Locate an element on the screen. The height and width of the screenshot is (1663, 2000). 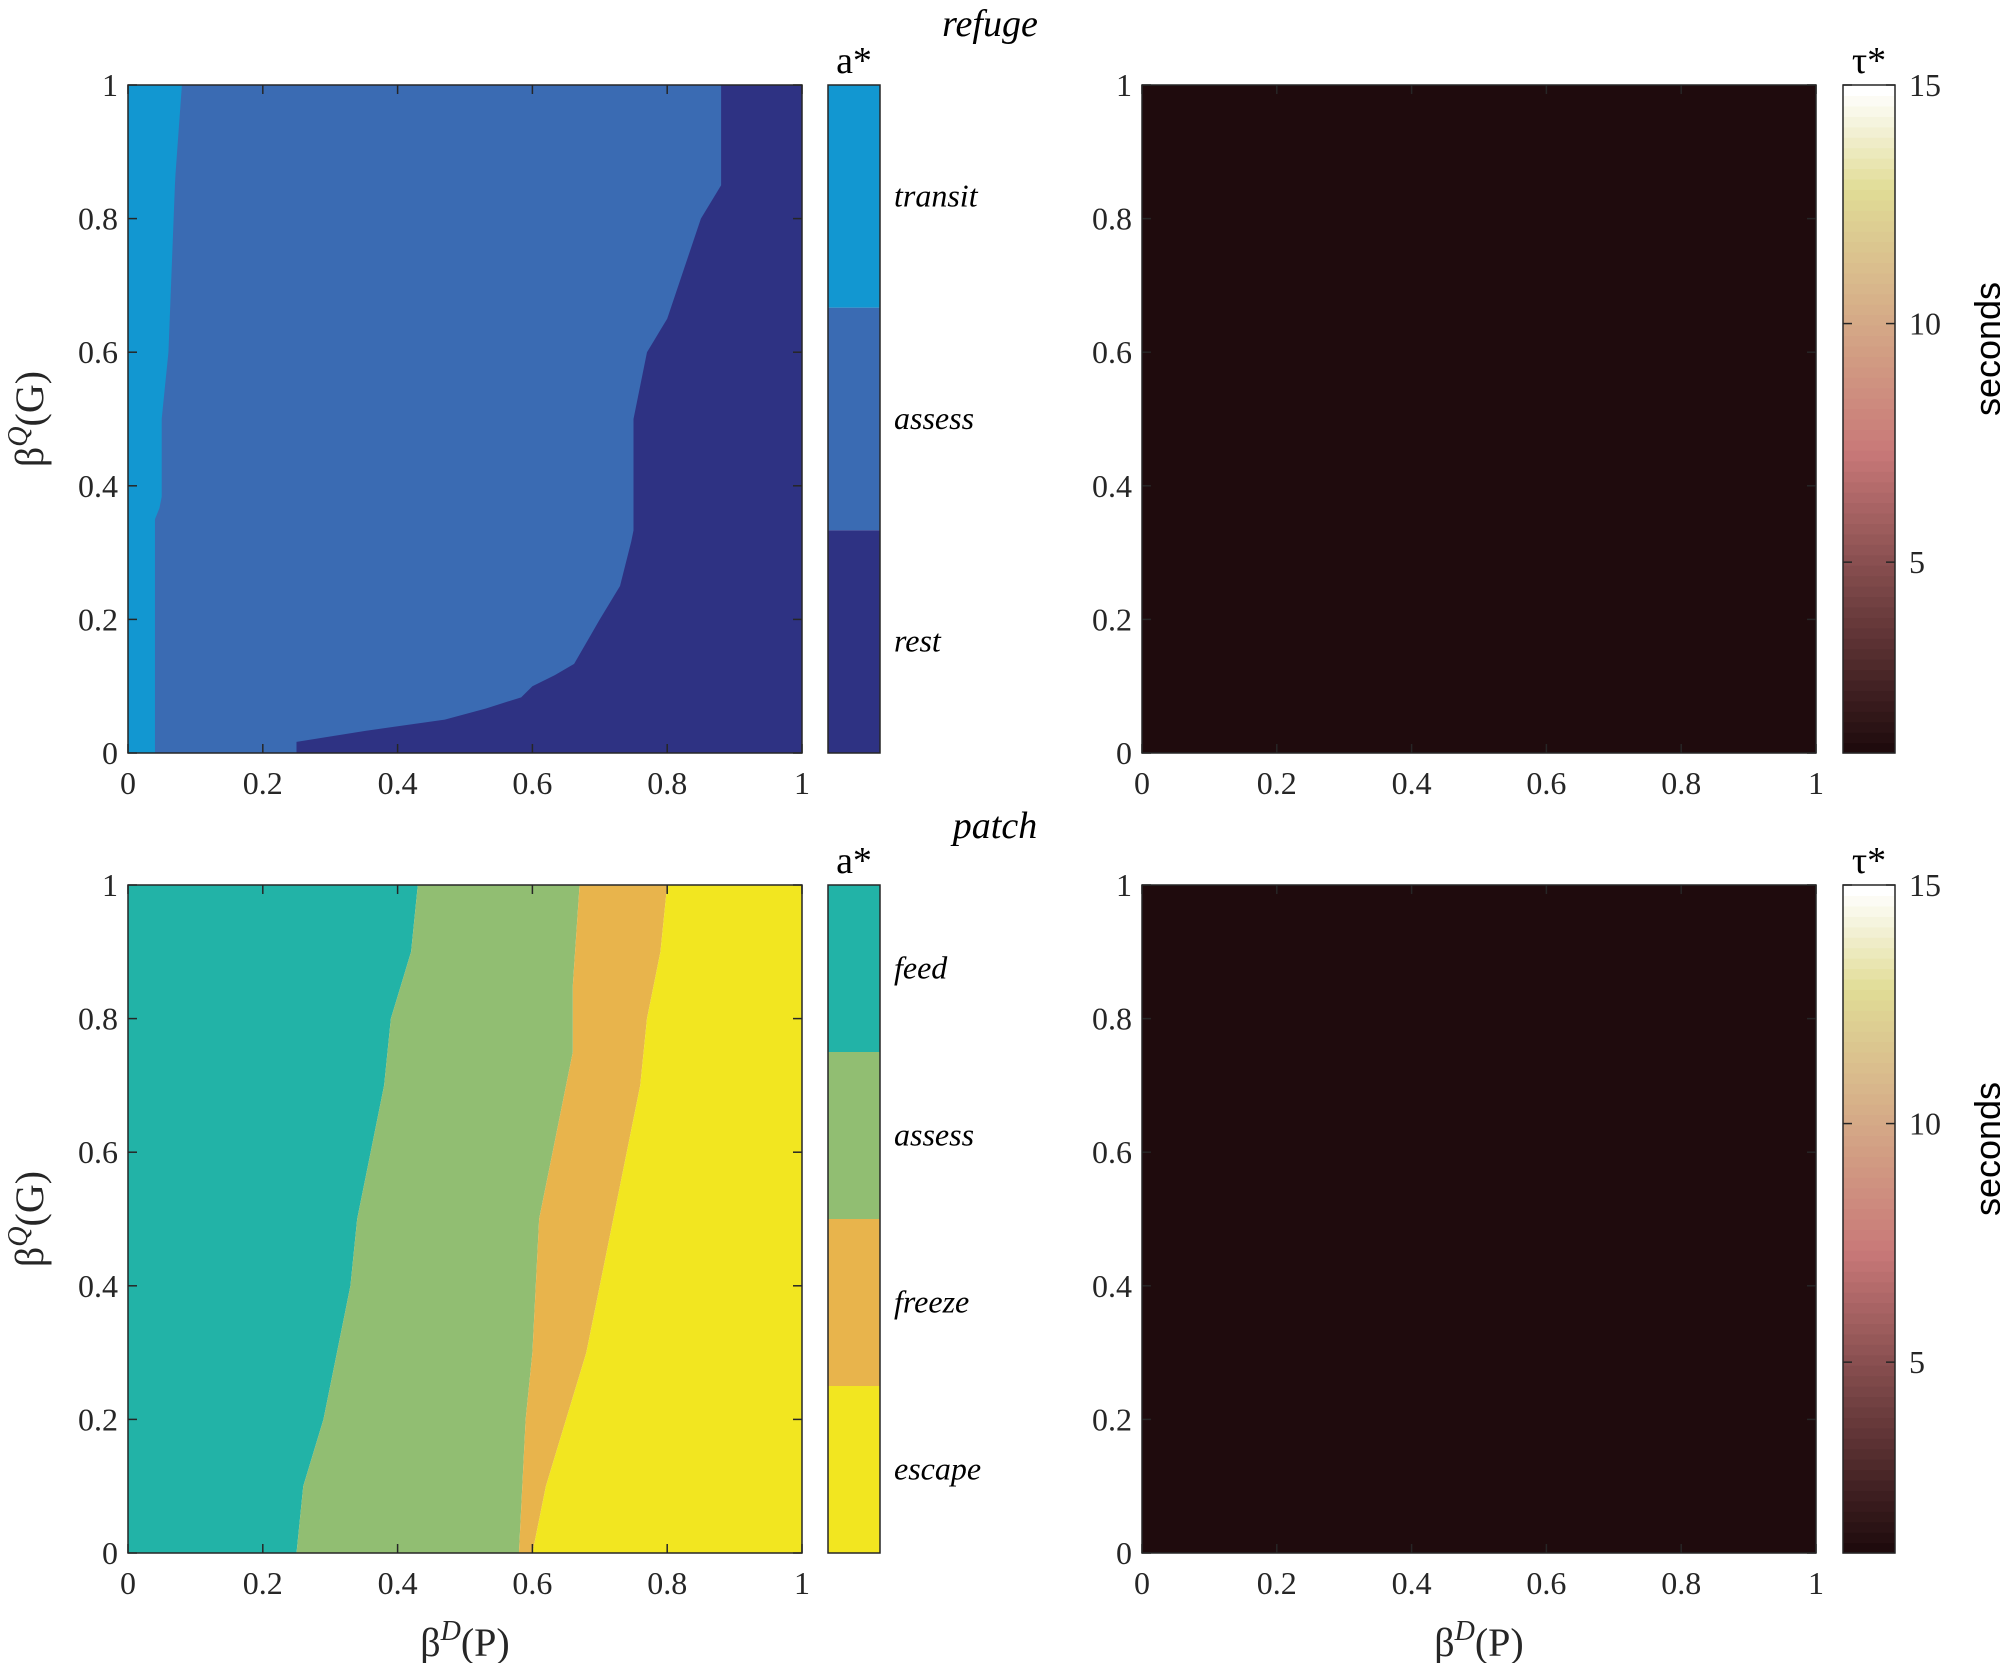
colorbar-segment-escape is located at coordinates (854, 1469).